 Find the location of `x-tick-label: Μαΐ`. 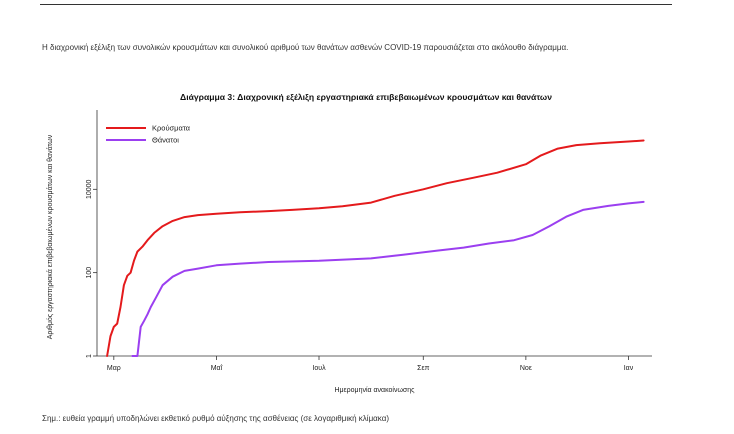

x-tick-label: Μαΐ is located at coordinates (217, 368).